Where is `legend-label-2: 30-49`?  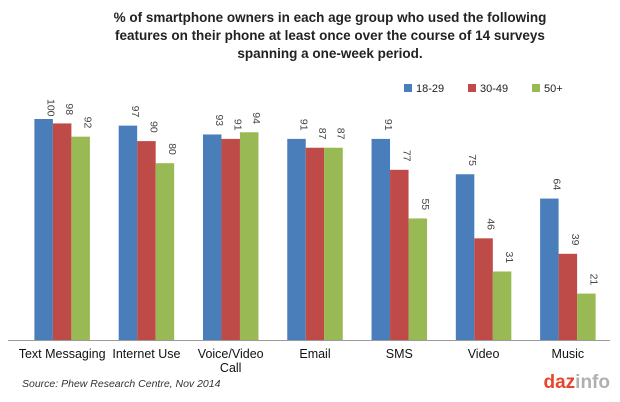 legend-label-2: 30-49 is located at coordinates (494, 89).